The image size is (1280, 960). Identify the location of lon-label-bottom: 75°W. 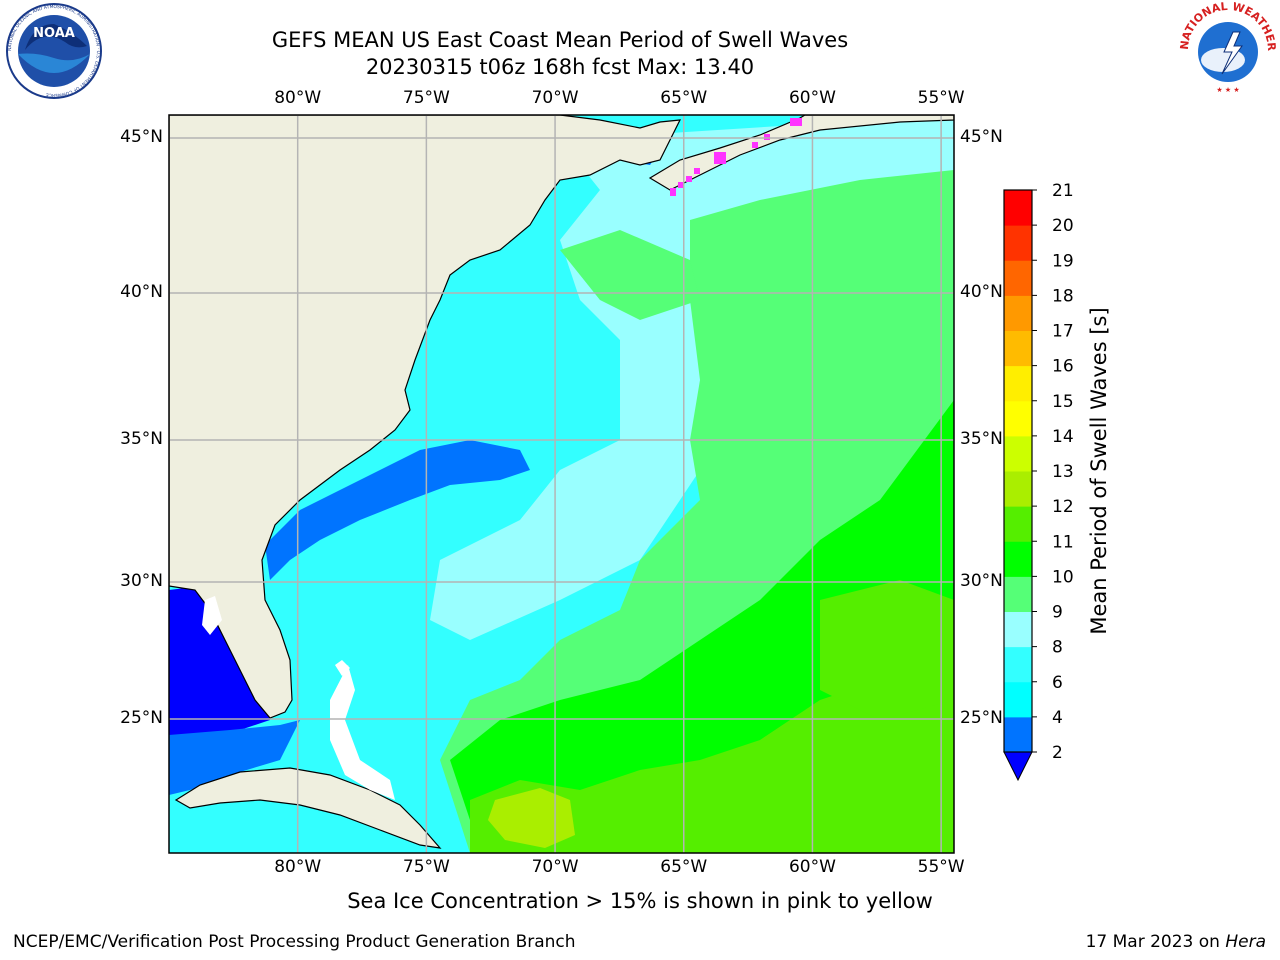
(426, 867).